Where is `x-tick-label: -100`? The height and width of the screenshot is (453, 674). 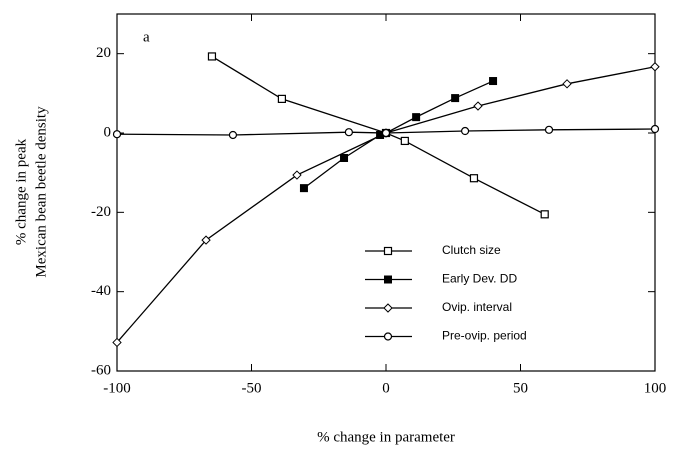
x-tick-label: -100 is located at coordinates (117, 388).